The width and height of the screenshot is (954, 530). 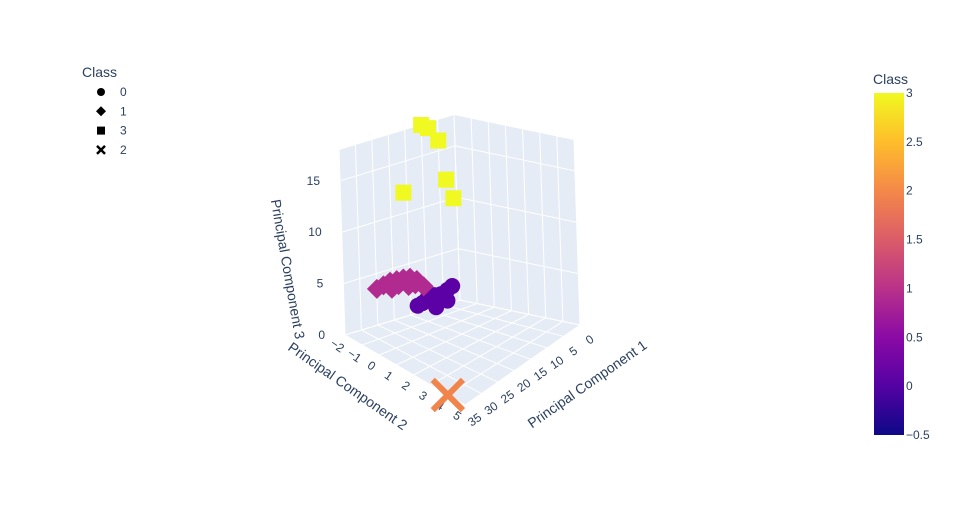 What do you see at coordinates (918, 435) in the screenshot?
I see `colorbar-tick-label: −0.5` at bounding box center [918, 435].